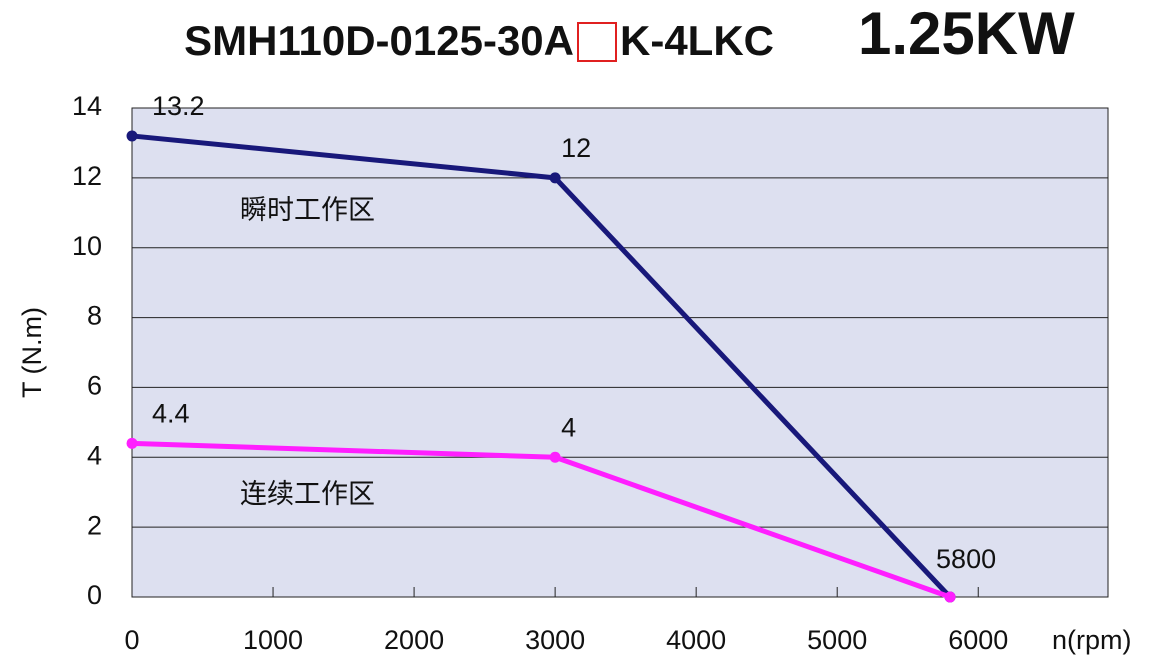  I want to click on x-tick-label: 2000, so click(414, 640).